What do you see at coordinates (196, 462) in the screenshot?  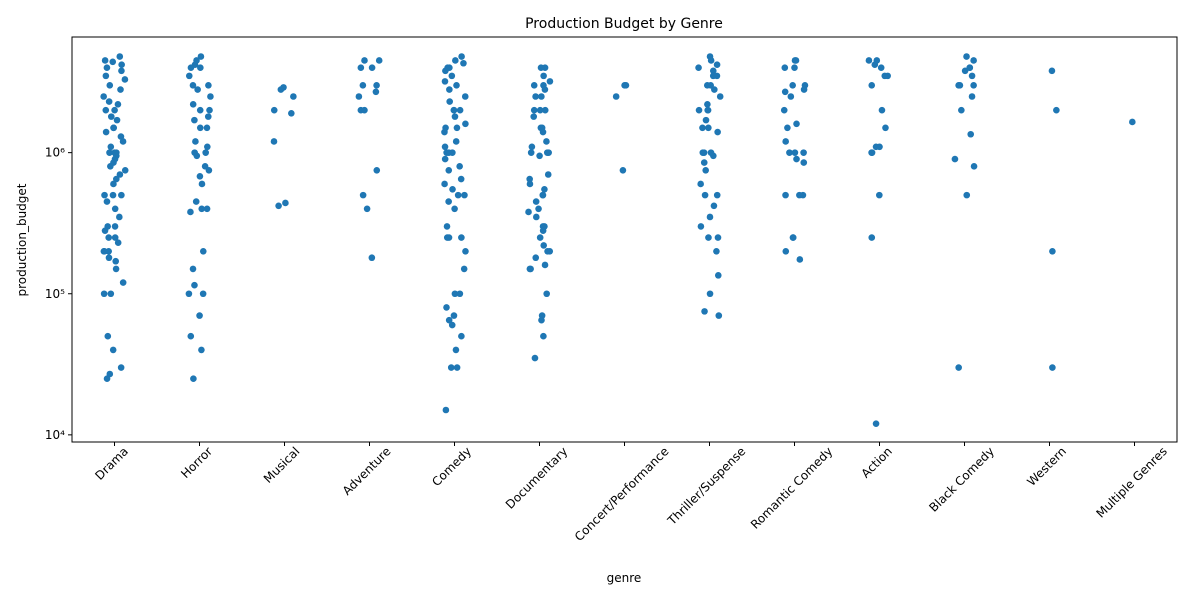 I see `x-tick-label: Horror` at bounding box center [196, 462].